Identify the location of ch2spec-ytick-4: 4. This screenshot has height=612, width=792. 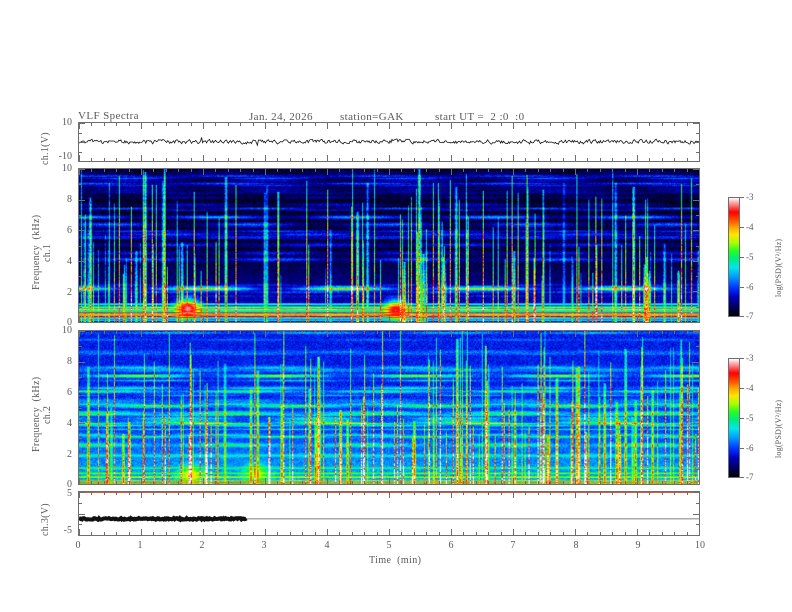
(69, 423).